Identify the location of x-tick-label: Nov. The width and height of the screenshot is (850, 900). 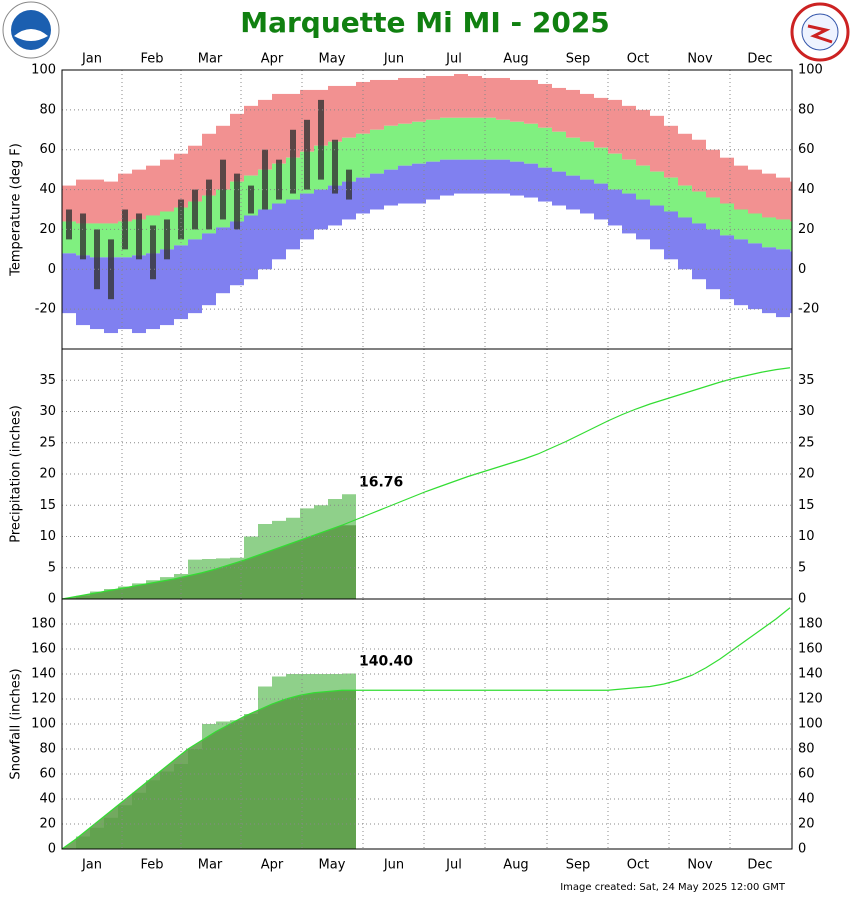
(700, 59).